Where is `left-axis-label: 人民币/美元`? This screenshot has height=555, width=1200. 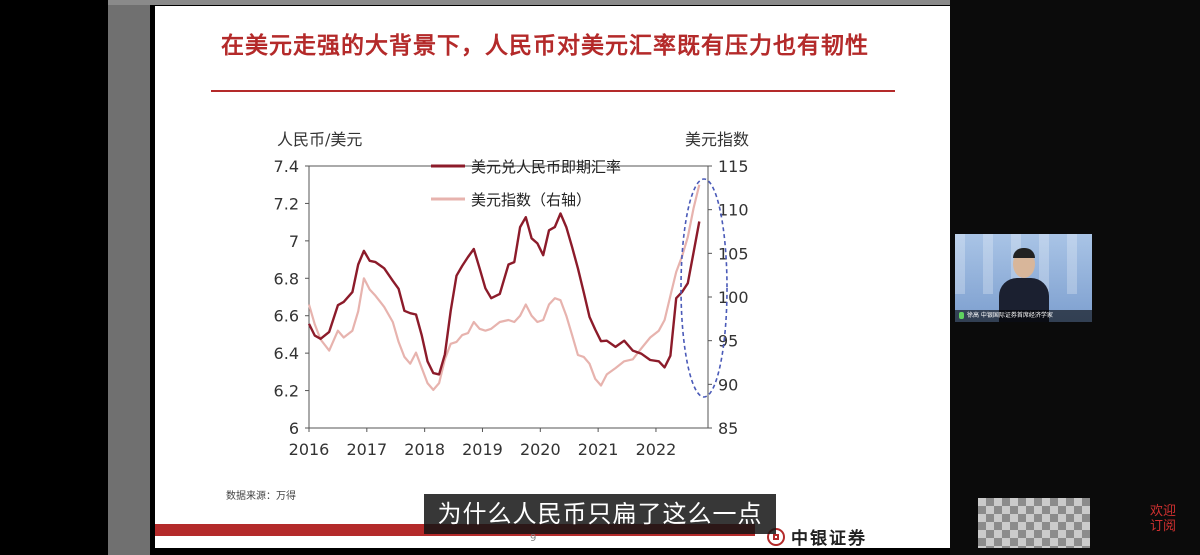 left-axis-label: 人民币/美元 is located at coordinates (319, 139).